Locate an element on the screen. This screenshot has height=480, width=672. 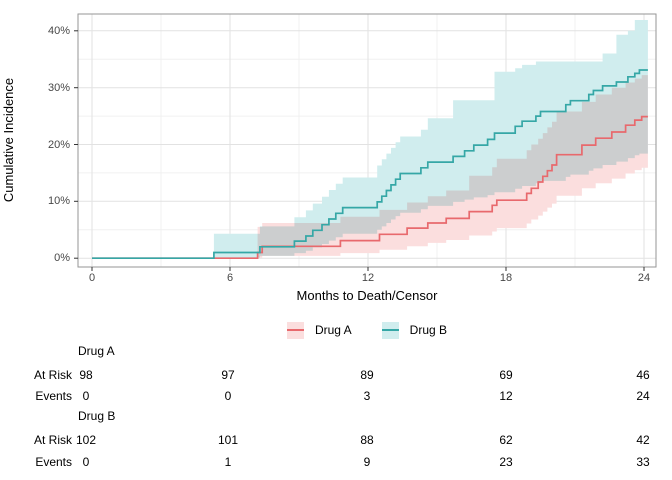
x-axis-title: Months to Death/Censor is located at coordinates (367, 295).